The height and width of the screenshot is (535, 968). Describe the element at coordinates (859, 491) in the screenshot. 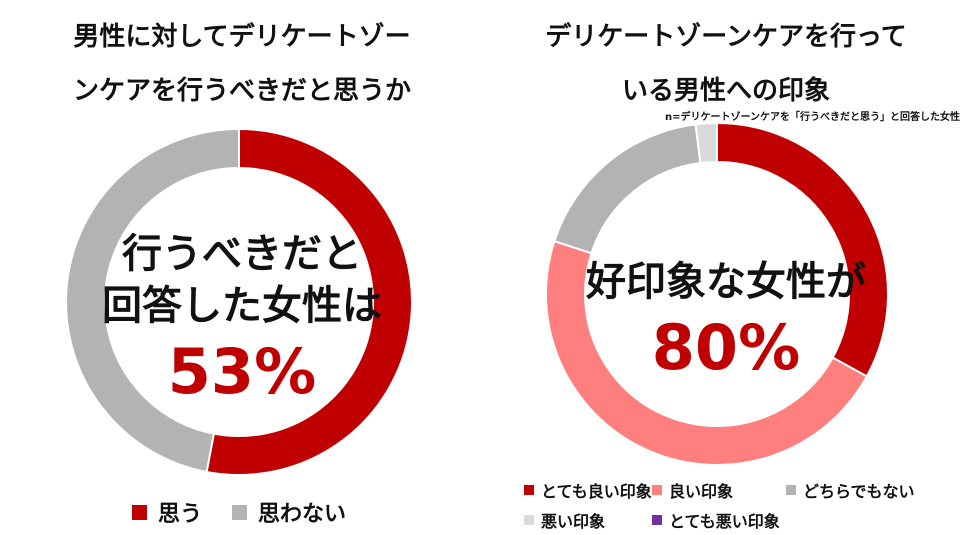

I see `right-legend-label-2: どちらでもない` at that location.